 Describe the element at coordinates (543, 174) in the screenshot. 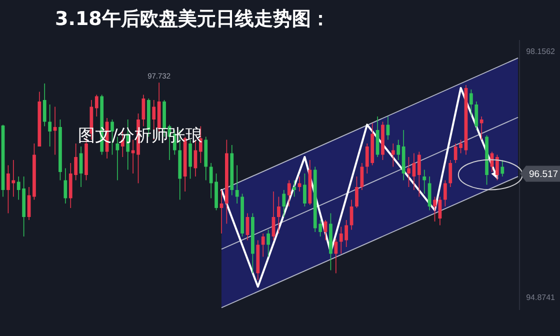

I see `text: 96.517` at that location.